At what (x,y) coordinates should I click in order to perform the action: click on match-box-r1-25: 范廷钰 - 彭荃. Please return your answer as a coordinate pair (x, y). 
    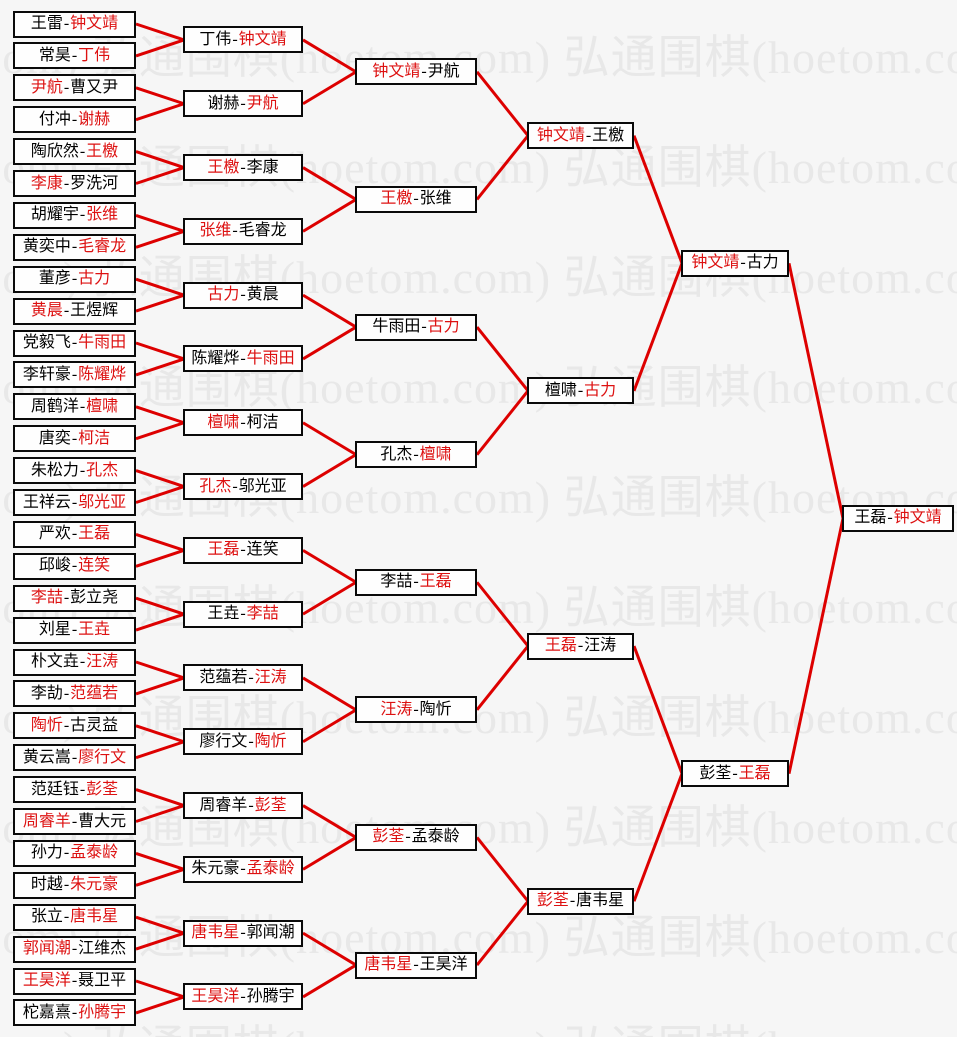
    Looking at the image, I should click on (74, 790).